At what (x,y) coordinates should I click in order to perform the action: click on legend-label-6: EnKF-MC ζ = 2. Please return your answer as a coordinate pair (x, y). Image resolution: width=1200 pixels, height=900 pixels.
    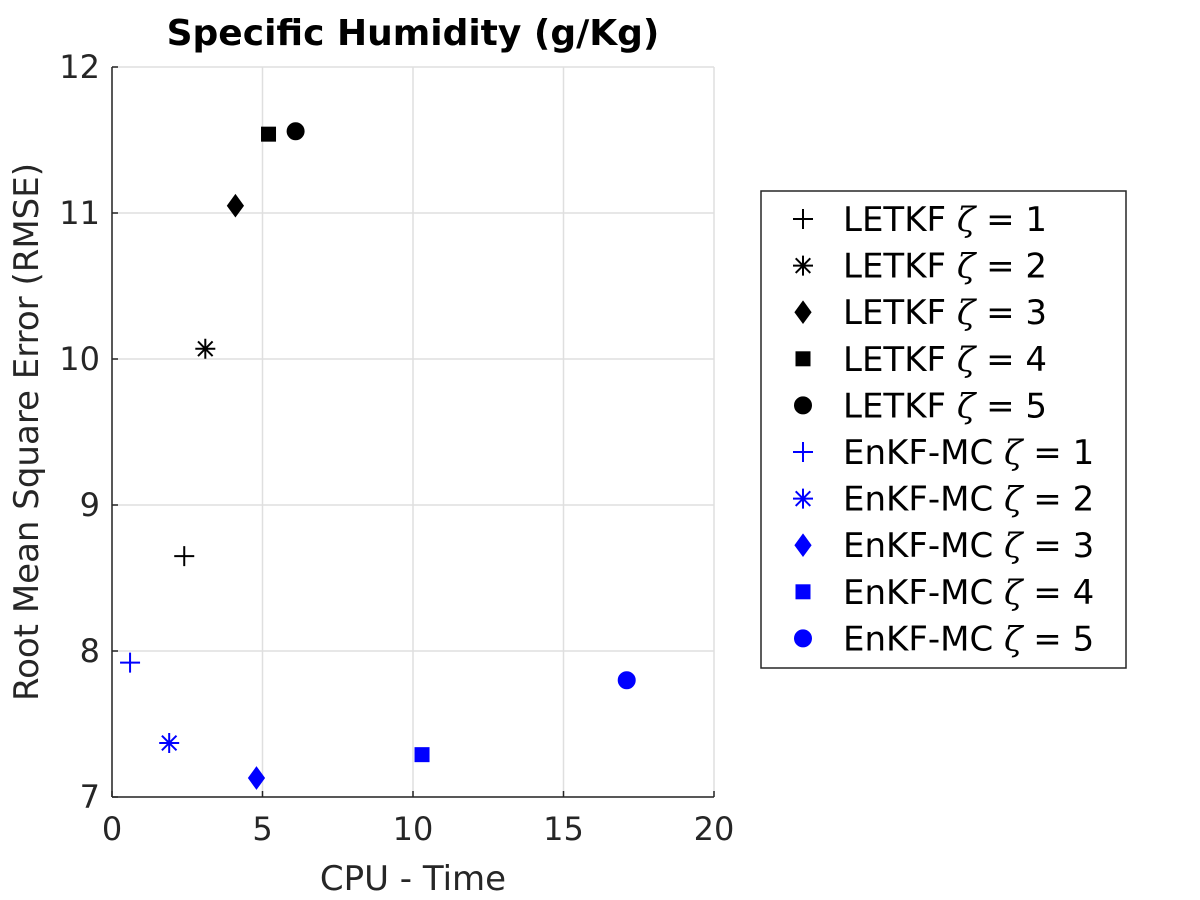
    Looking at the image, I should click on (968, 500).